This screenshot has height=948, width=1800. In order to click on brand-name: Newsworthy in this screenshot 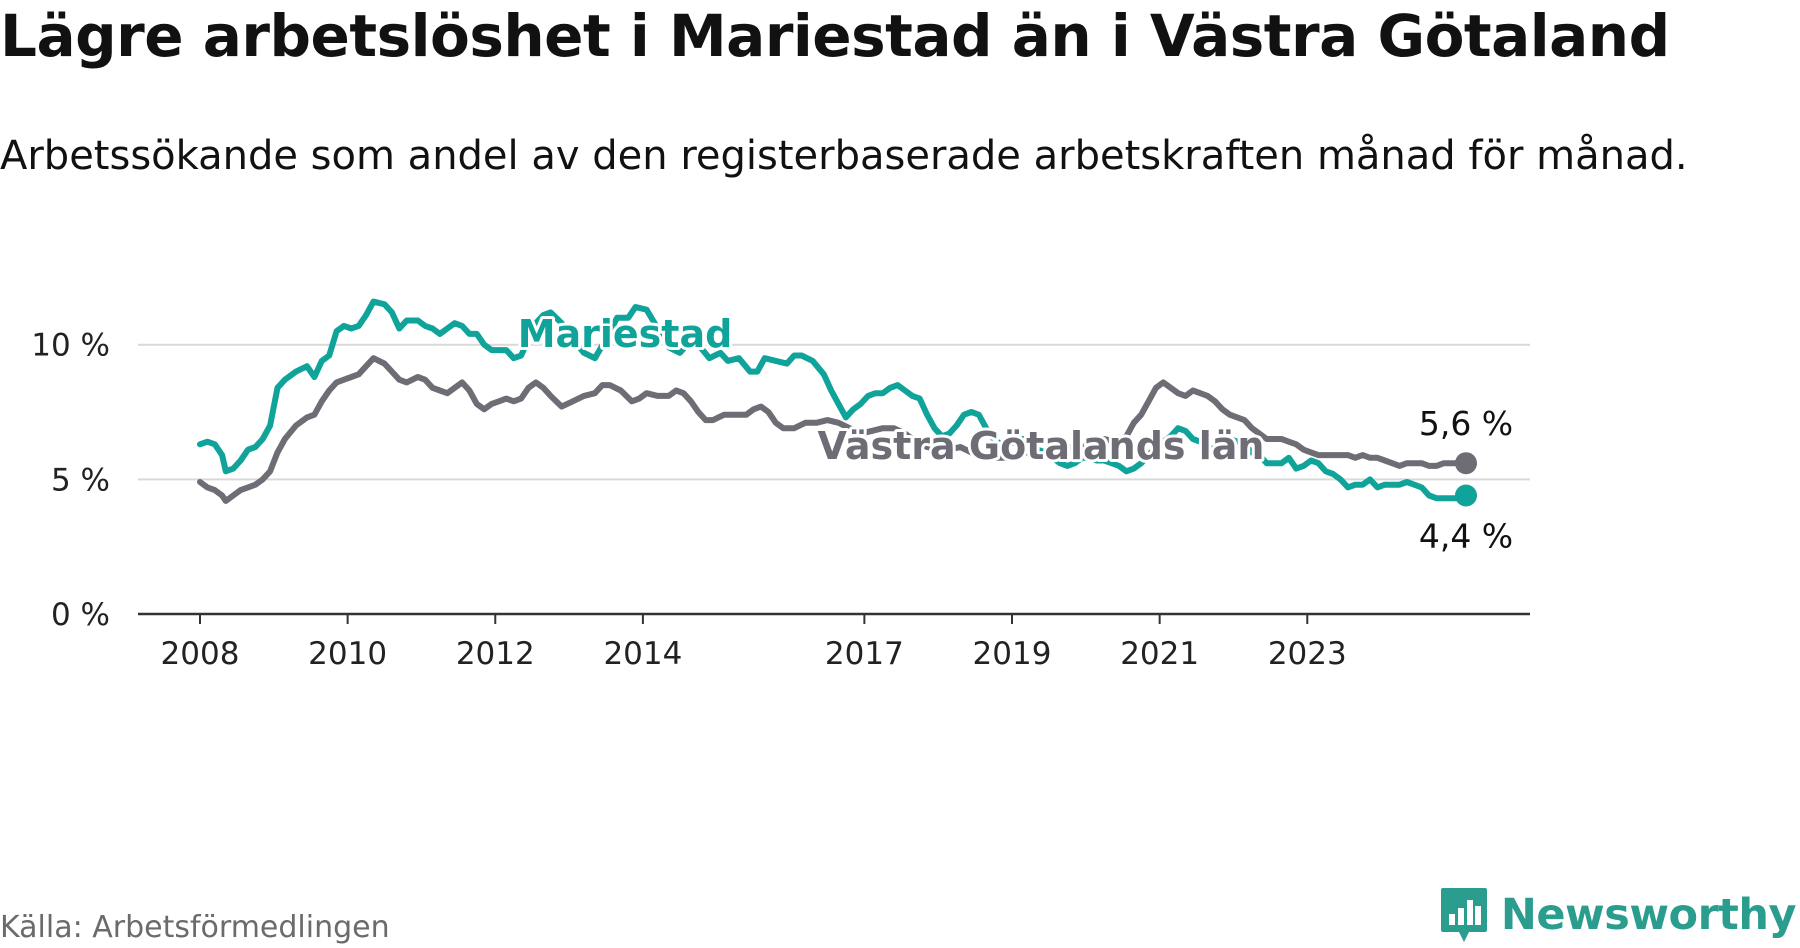, I will do `click(1648, 915)`.